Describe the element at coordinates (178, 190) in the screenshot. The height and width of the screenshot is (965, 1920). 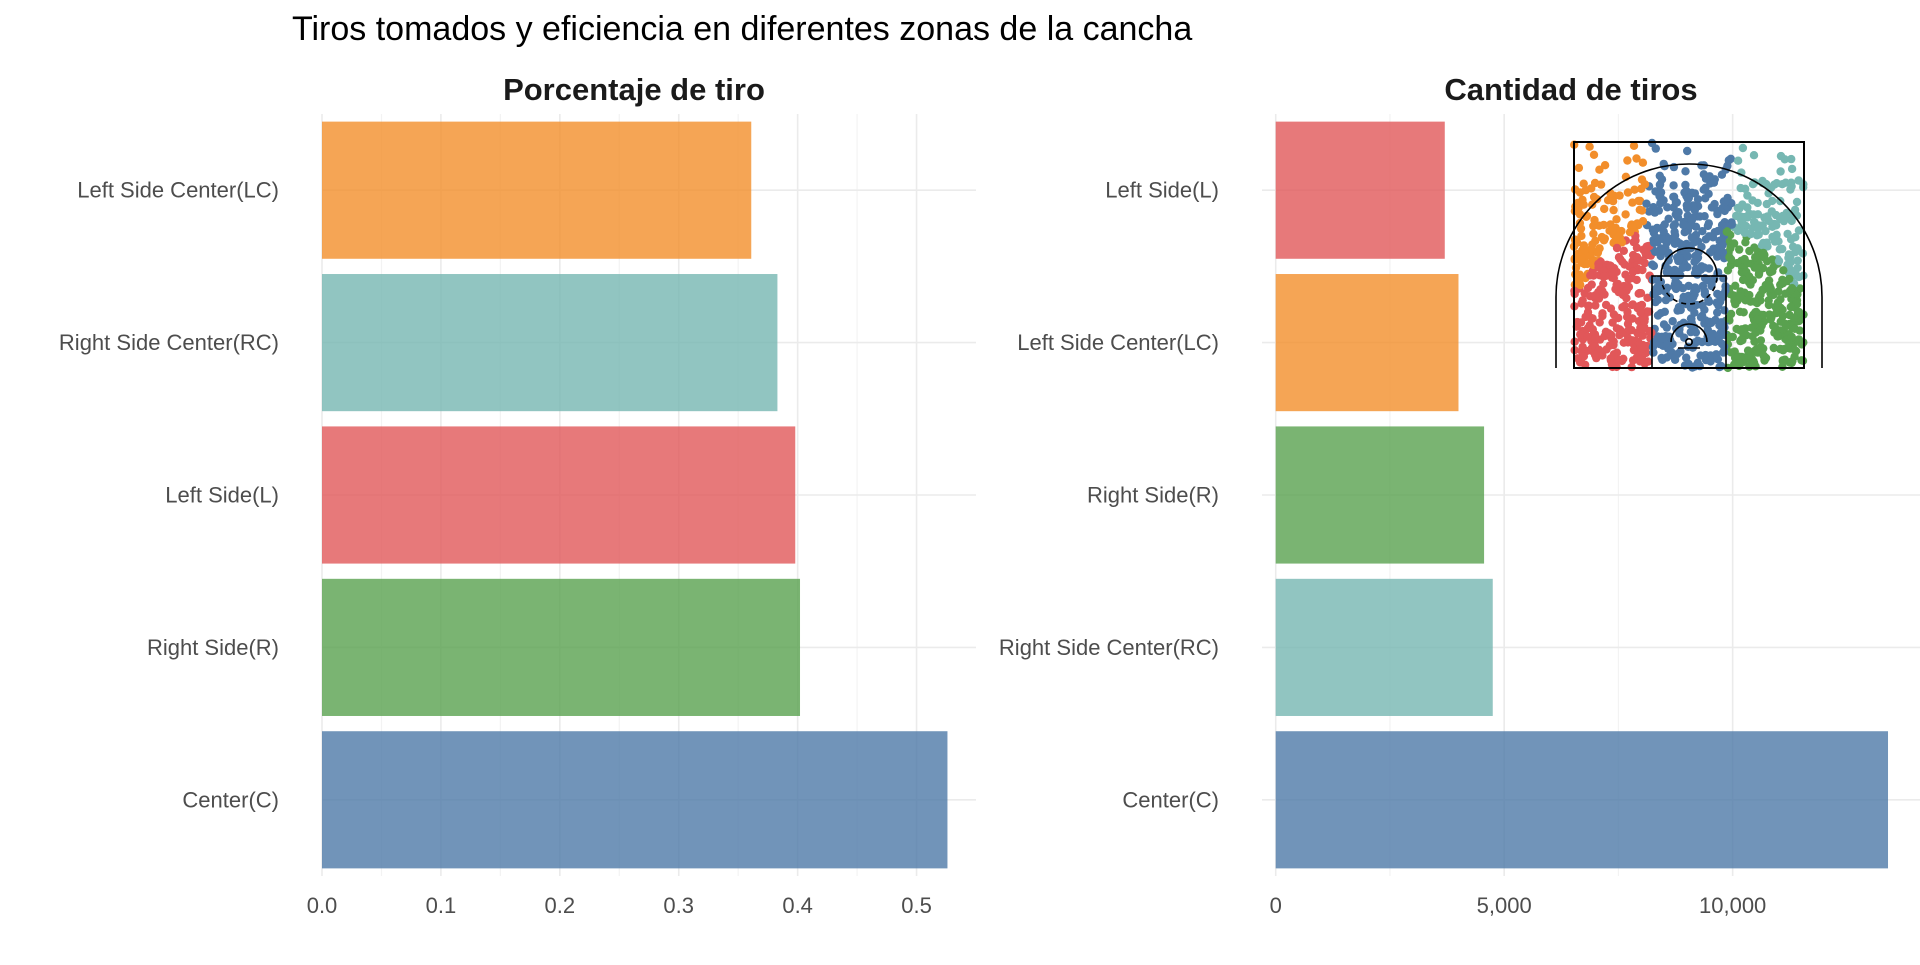
I see `y-tick-label: Left Side Center(LC)` at that location.